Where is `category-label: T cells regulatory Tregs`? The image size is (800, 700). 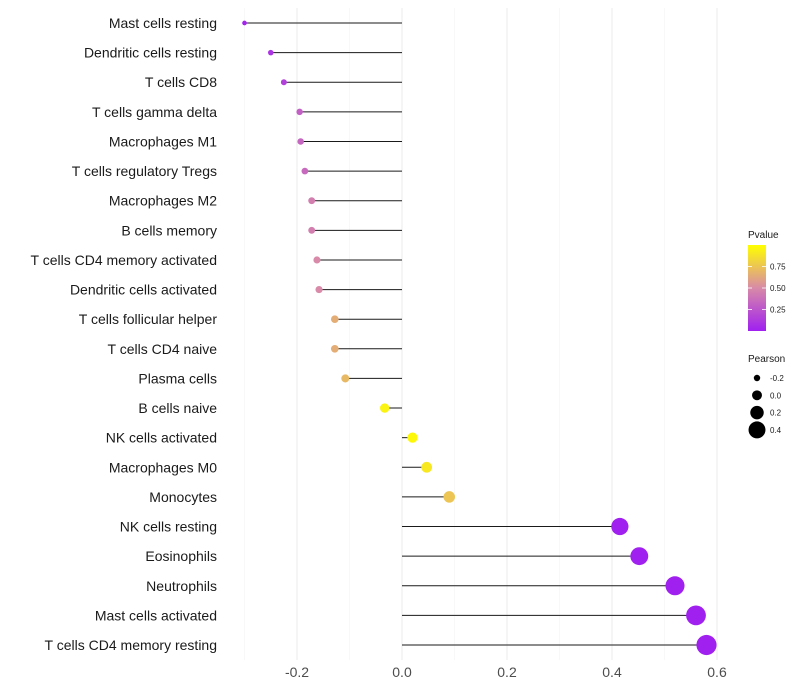
category-label: T cells regulatory Tregs is located at coordinates (144, 171).